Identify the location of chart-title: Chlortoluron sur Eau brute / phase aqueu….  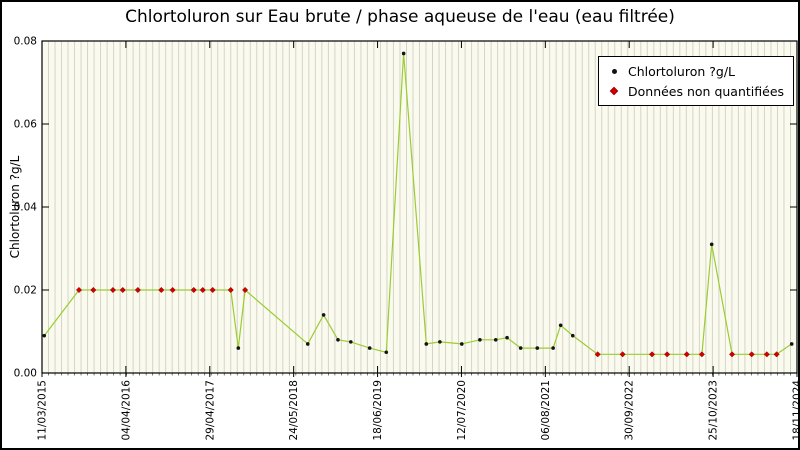
(400, 17).